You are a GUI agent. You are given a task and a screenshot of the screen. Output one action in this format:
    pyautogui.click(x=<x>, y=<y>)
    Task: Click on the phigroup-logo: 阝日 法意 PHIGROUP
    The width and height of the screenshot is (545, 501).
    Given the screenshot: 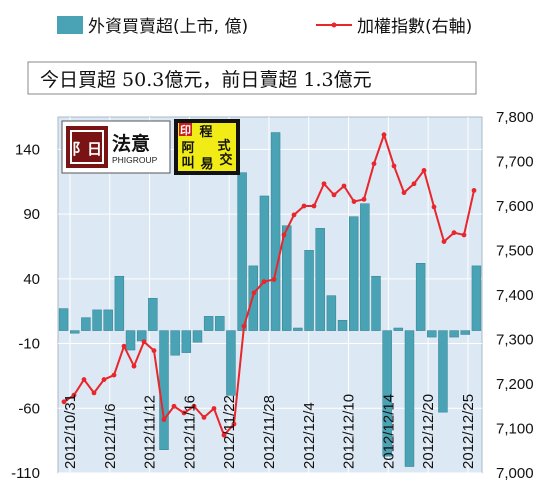 What is the action you would take?
    pyautogui.click(x=116, y=147)
    